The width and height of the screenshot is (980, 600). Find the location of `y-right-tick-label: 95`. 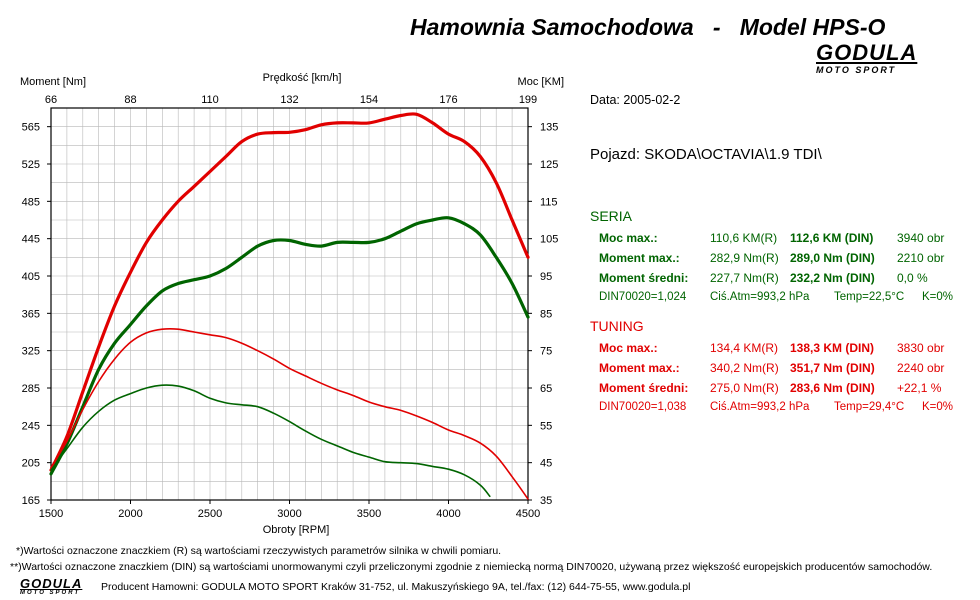

y-right-tick-label: 95 is located at coordinates (546, 277).